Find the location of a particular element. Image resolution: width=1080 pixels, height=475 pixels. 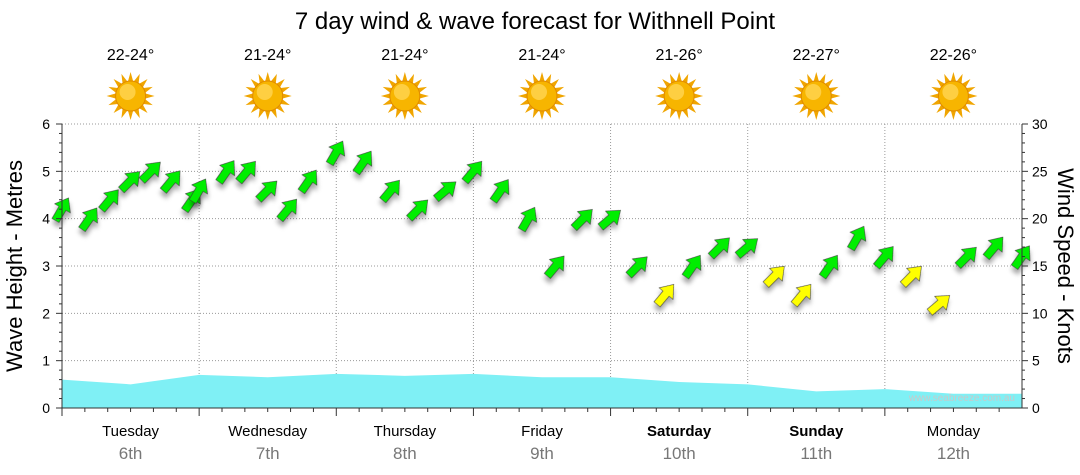

day-date: 6th is located at coordinates (131, 453).